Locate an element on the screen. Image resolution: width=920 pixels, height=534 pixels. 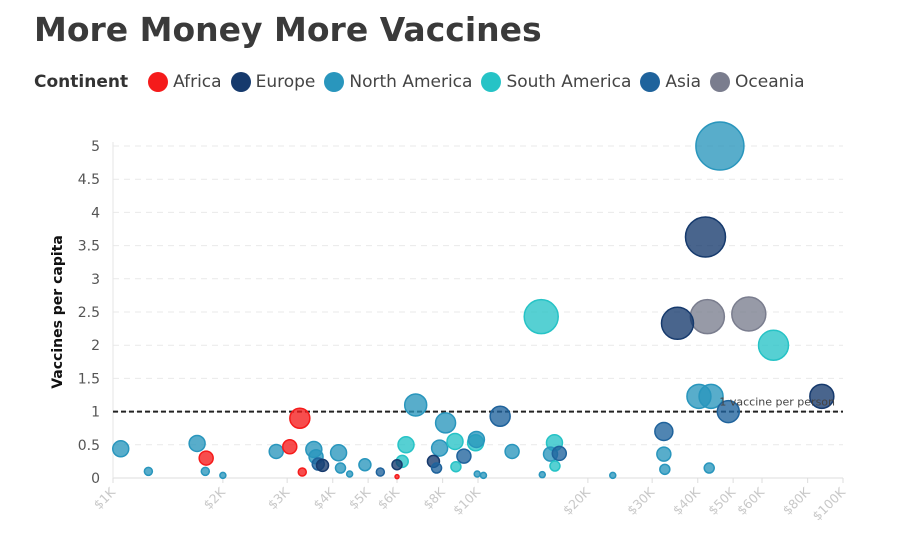
legend-label: South America is located at coordinates (569, 82).